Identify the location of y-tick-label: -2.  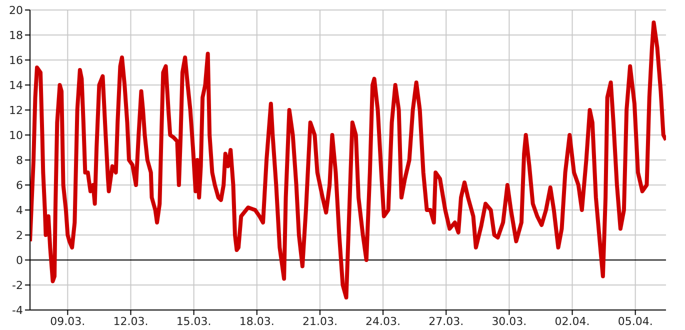
(17, 285).